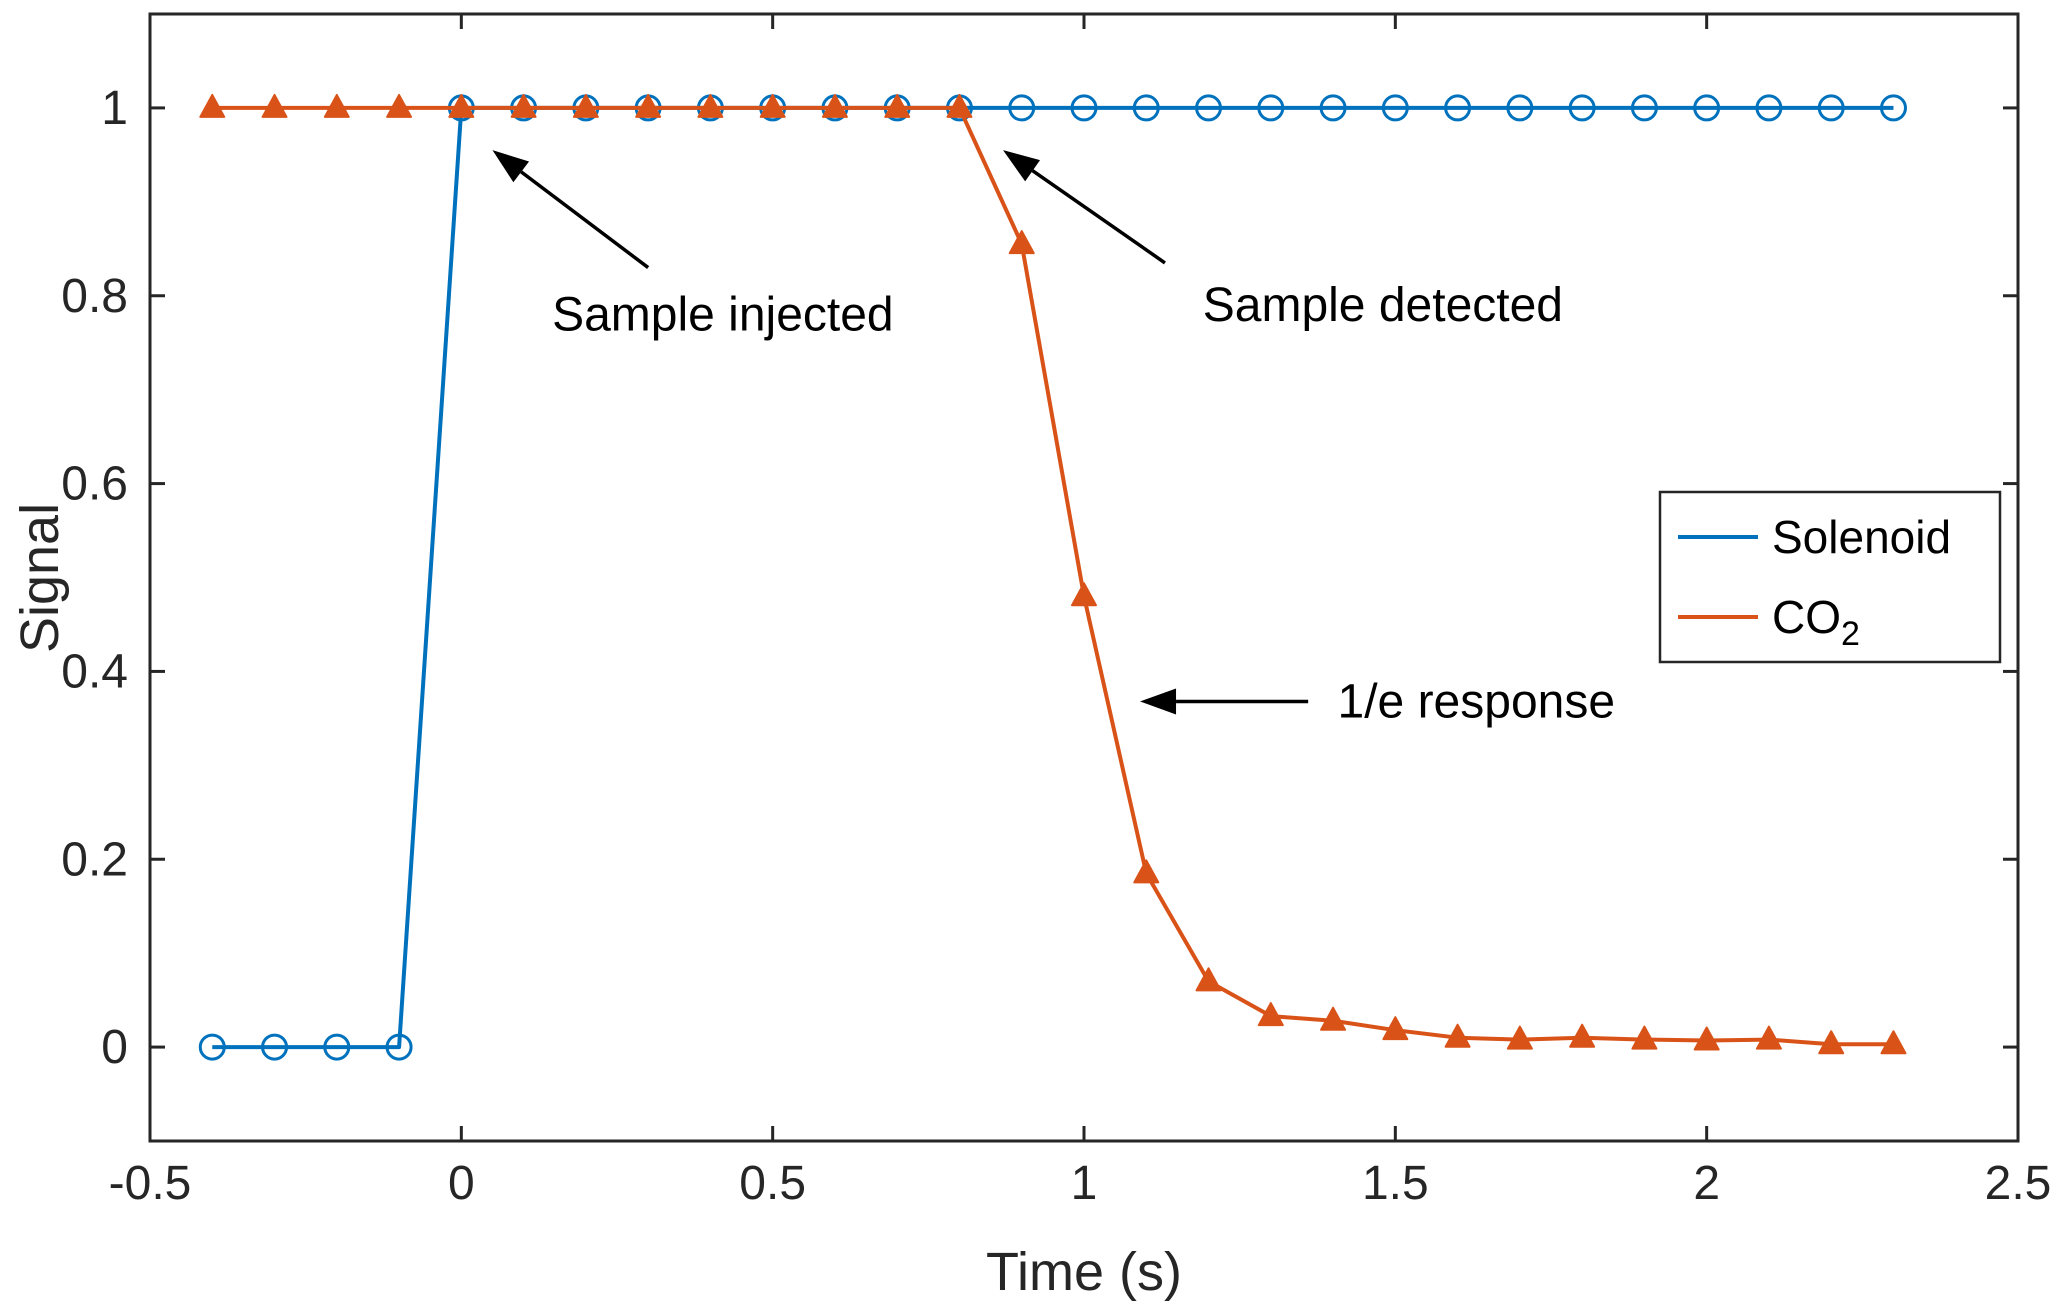 This screenshot has width=2067, height=1314. What do you see at coordinates (461, 1183) in the screenshot?
I see `x-tick-label: 0` at bounding box center [461, 1183].